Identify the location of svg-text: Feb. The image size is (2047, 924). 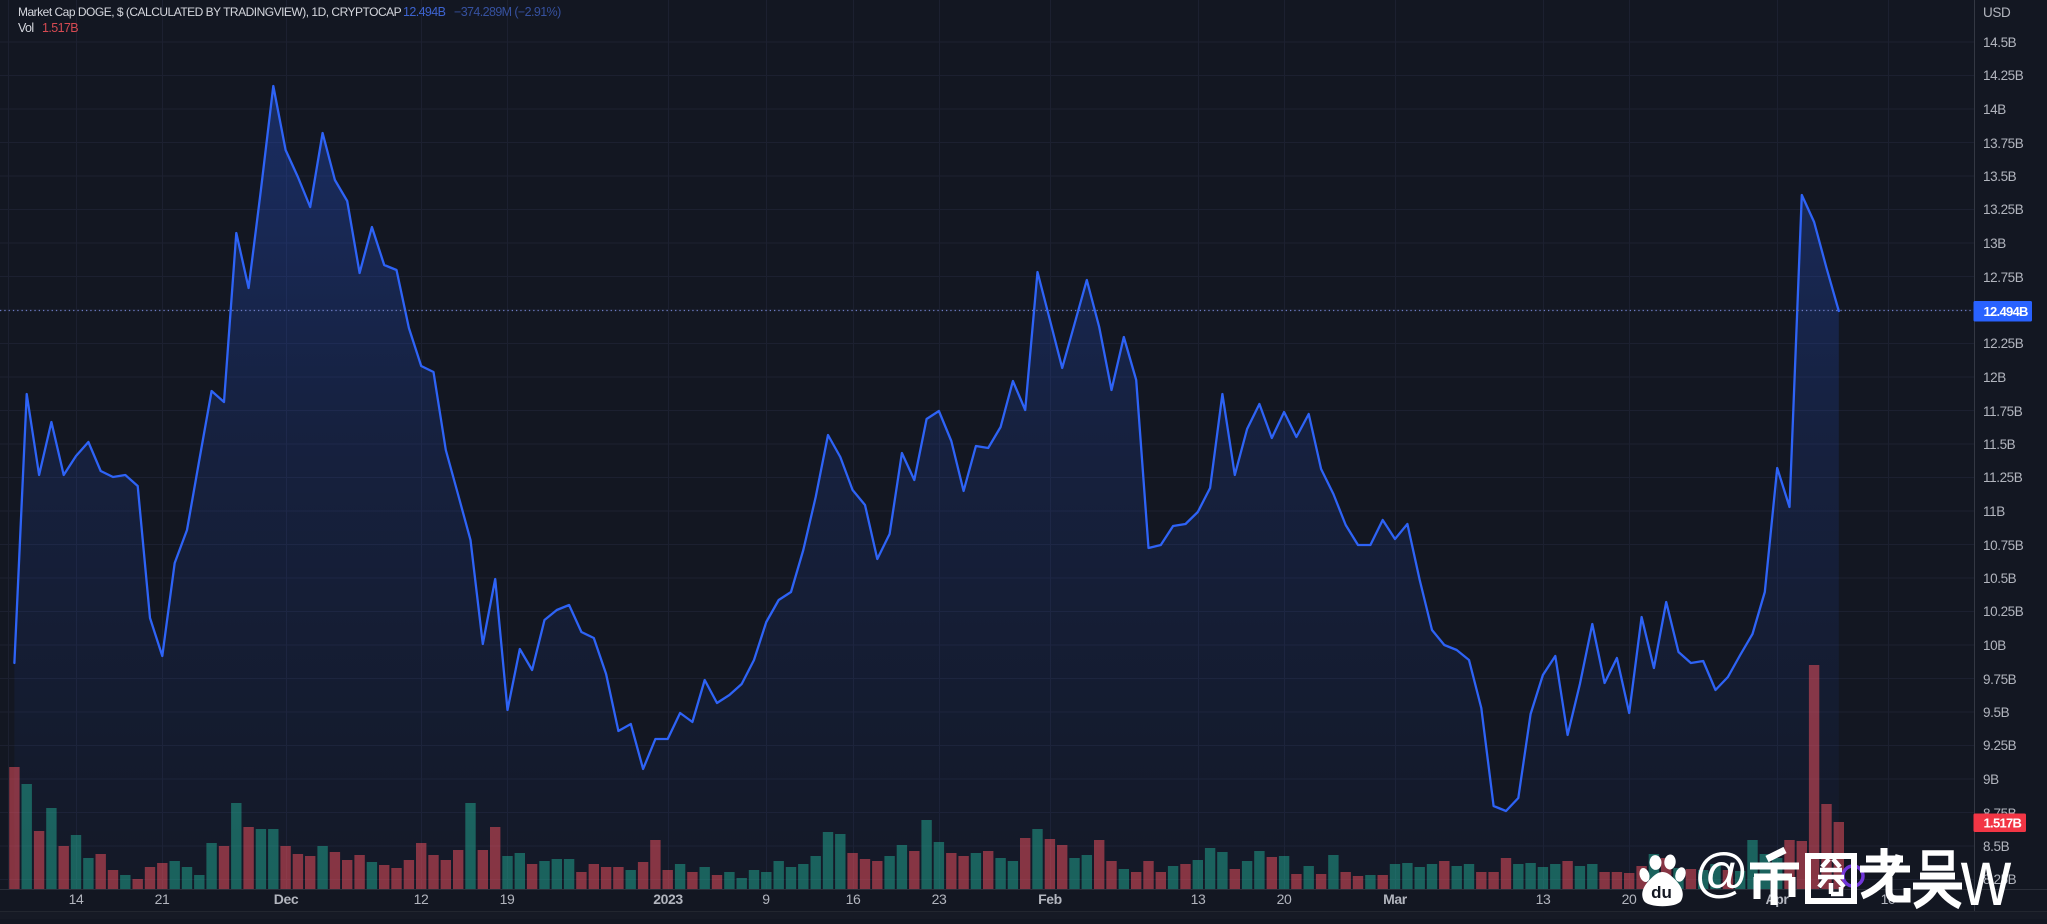
(1050, 899).